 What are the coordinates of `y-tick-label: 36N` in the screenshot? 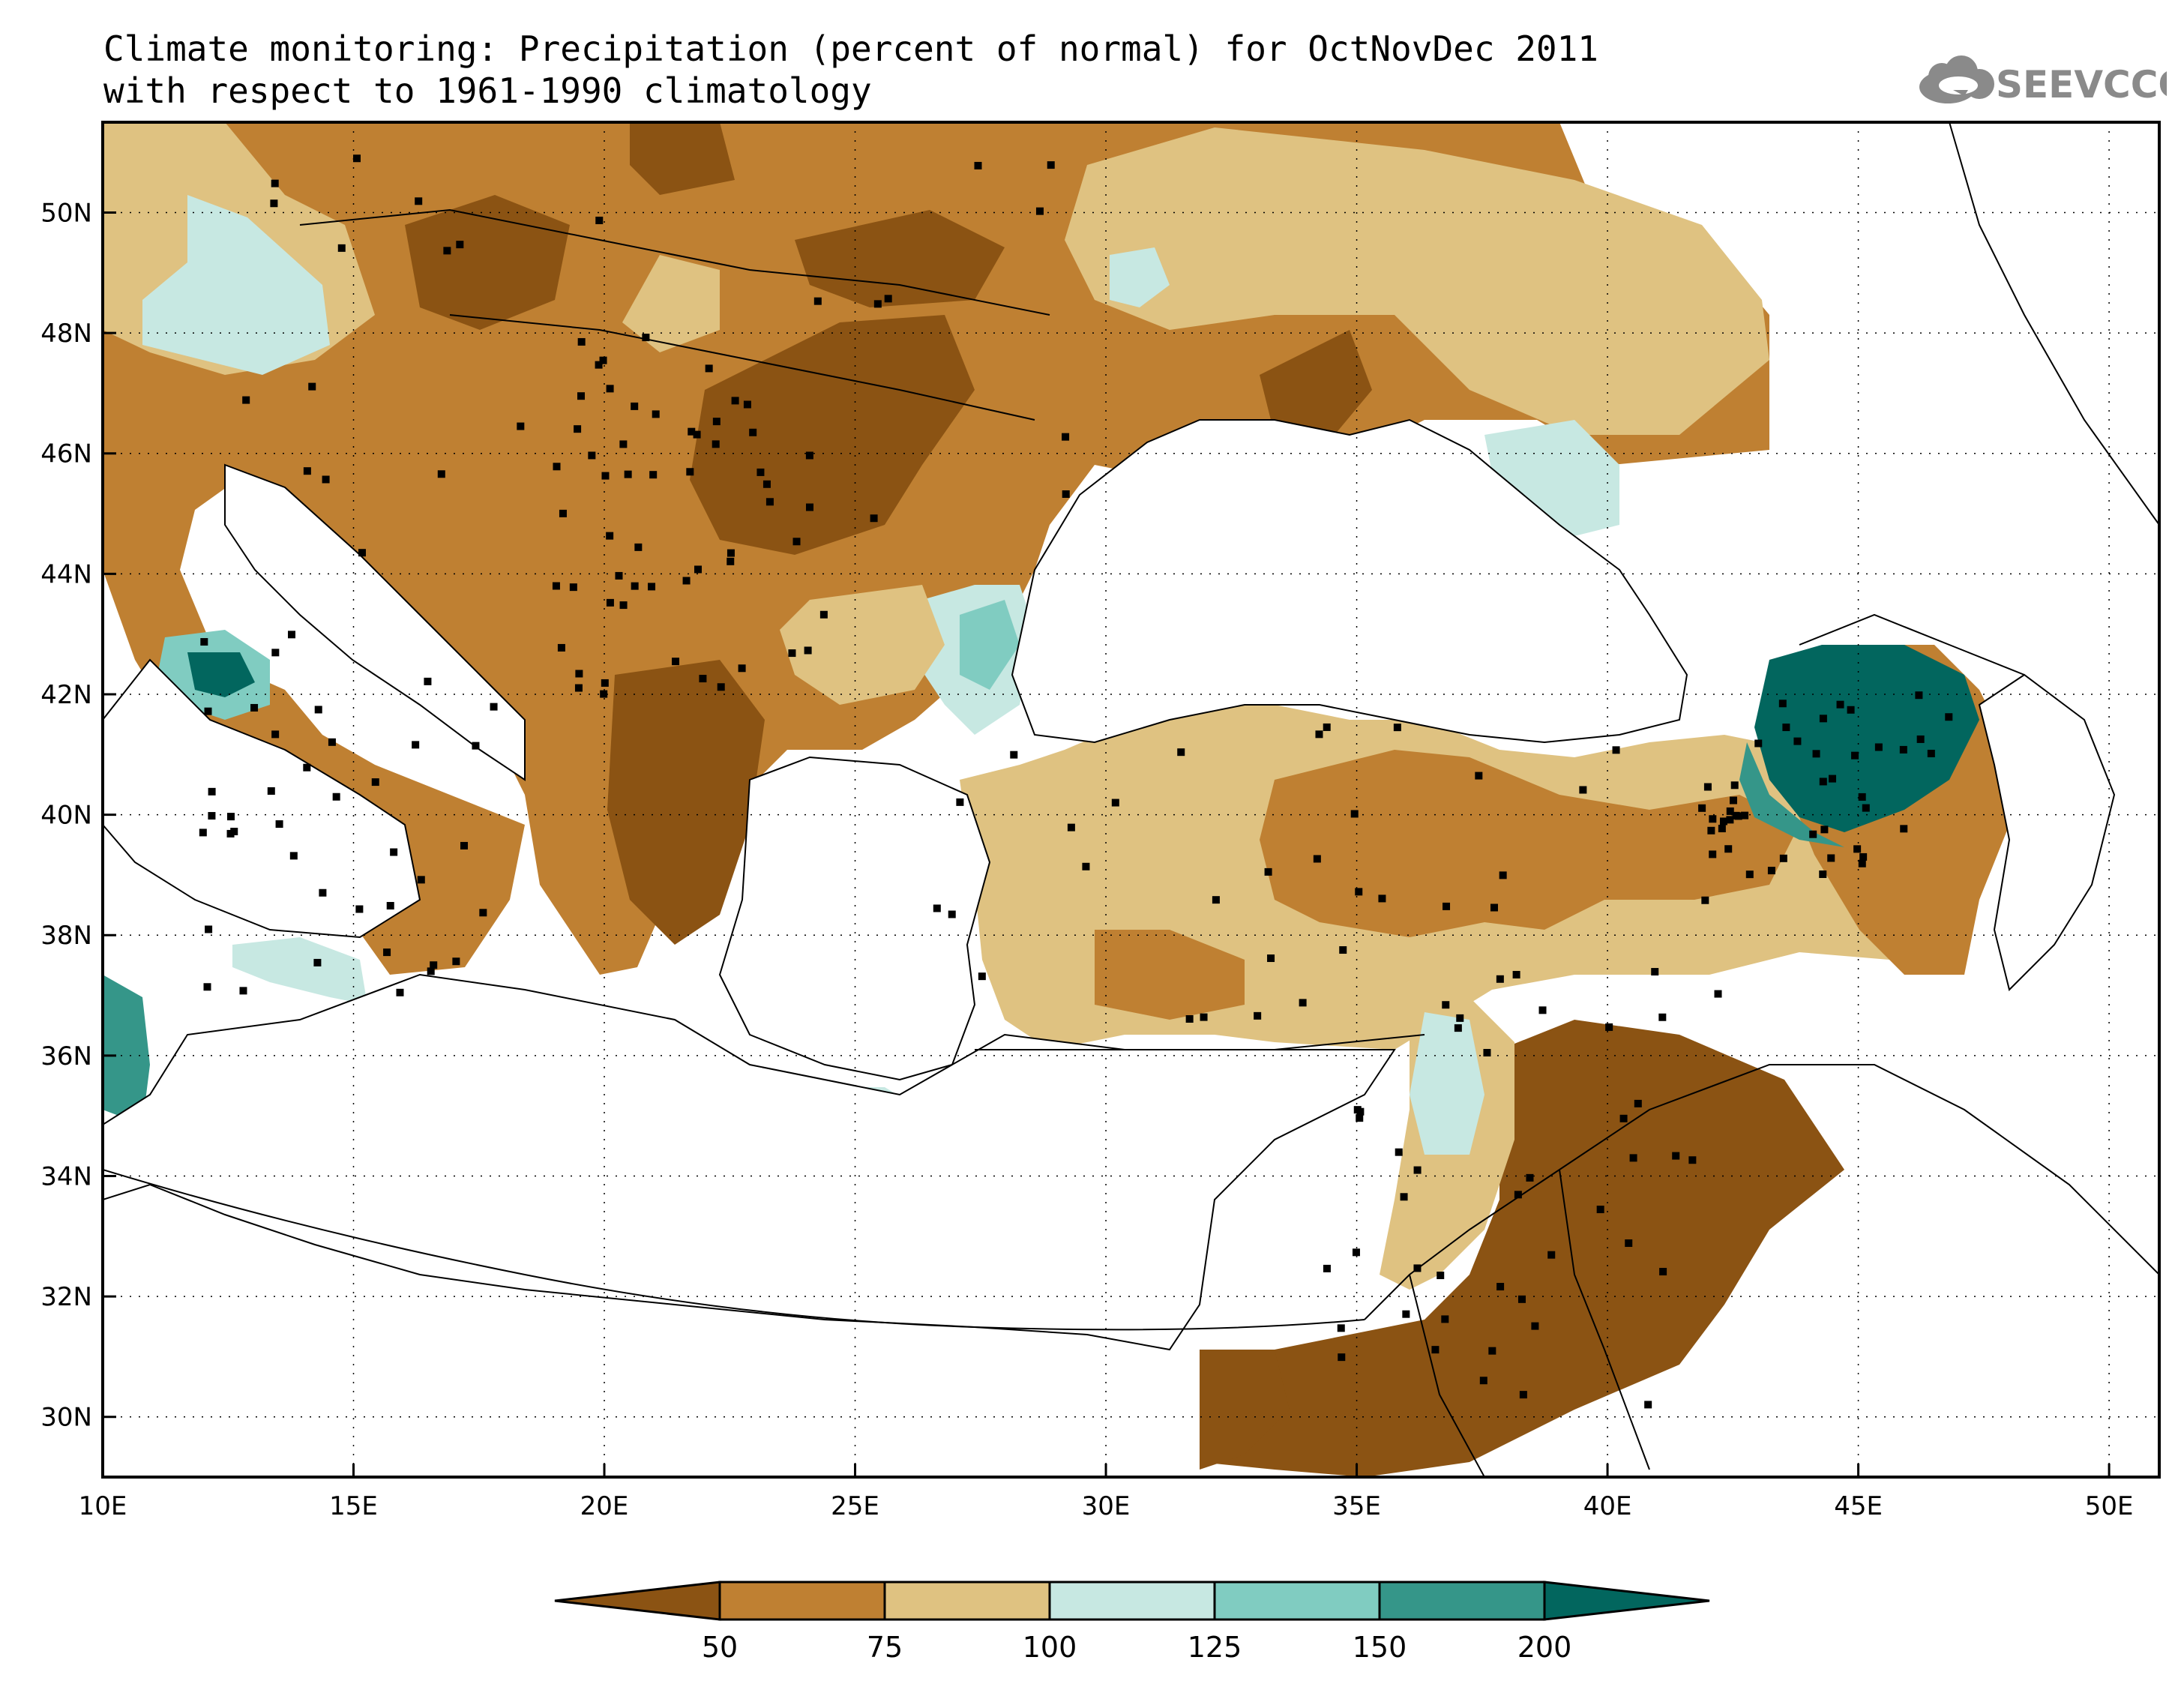 It's located at (66, 1056).